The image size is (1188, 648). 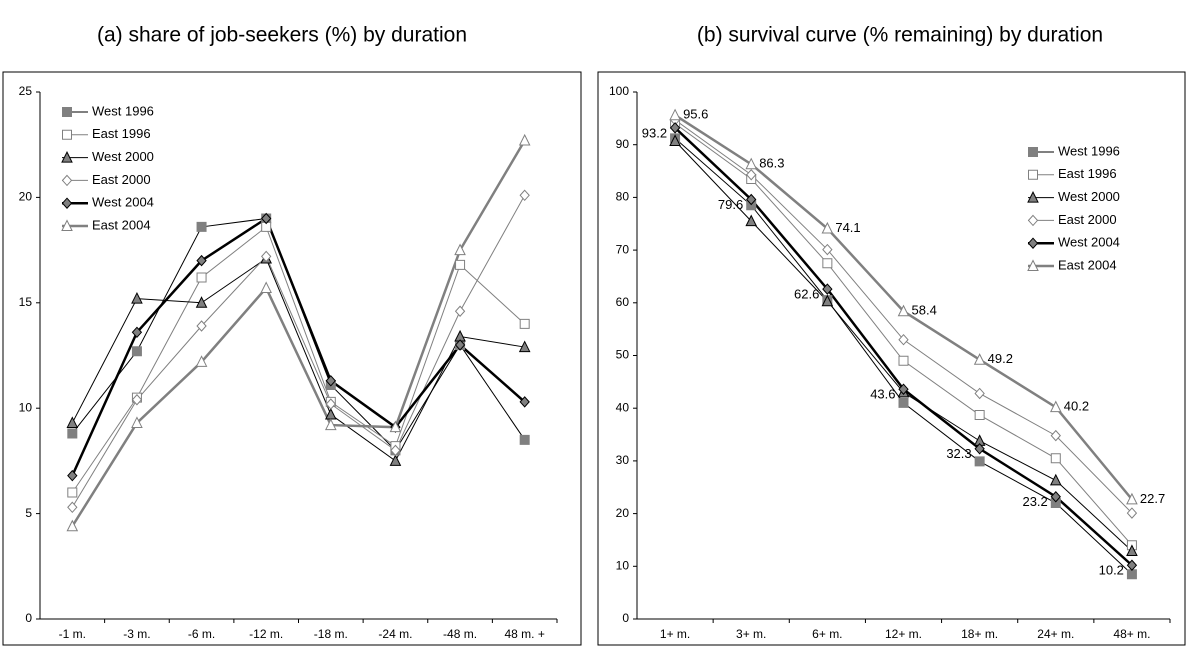 I want to click on value-label: 40.2, so click(x=1076, y=406).